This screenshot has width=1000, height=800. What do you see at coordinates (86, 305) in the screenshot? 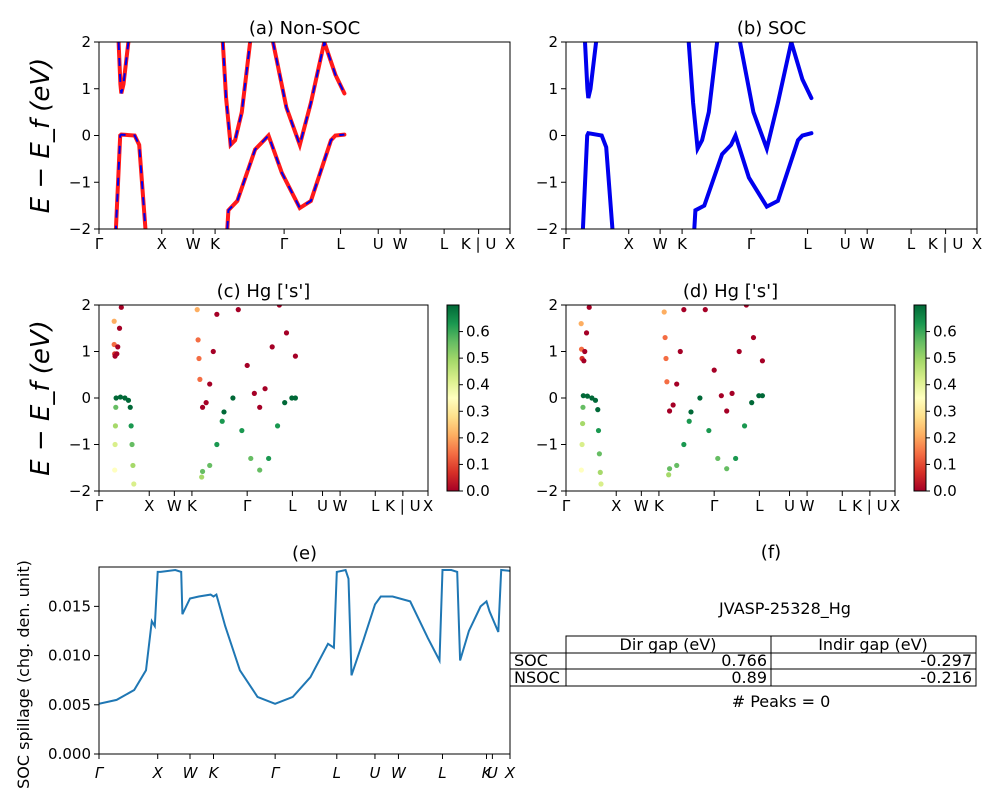
I see `y-tick-label: 2` at bounding box center [86, 305].